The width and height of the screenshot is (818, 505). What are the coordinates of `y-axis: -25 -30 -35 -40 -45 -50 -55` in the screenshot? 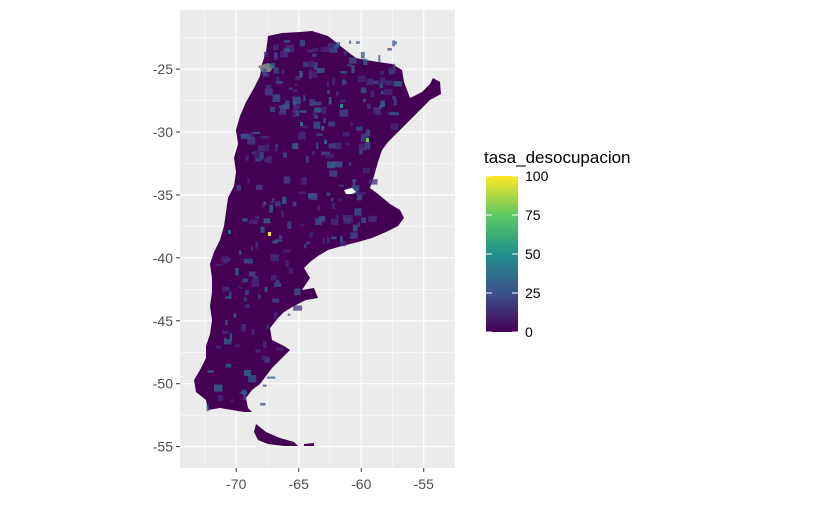 It's located at (166, 258).